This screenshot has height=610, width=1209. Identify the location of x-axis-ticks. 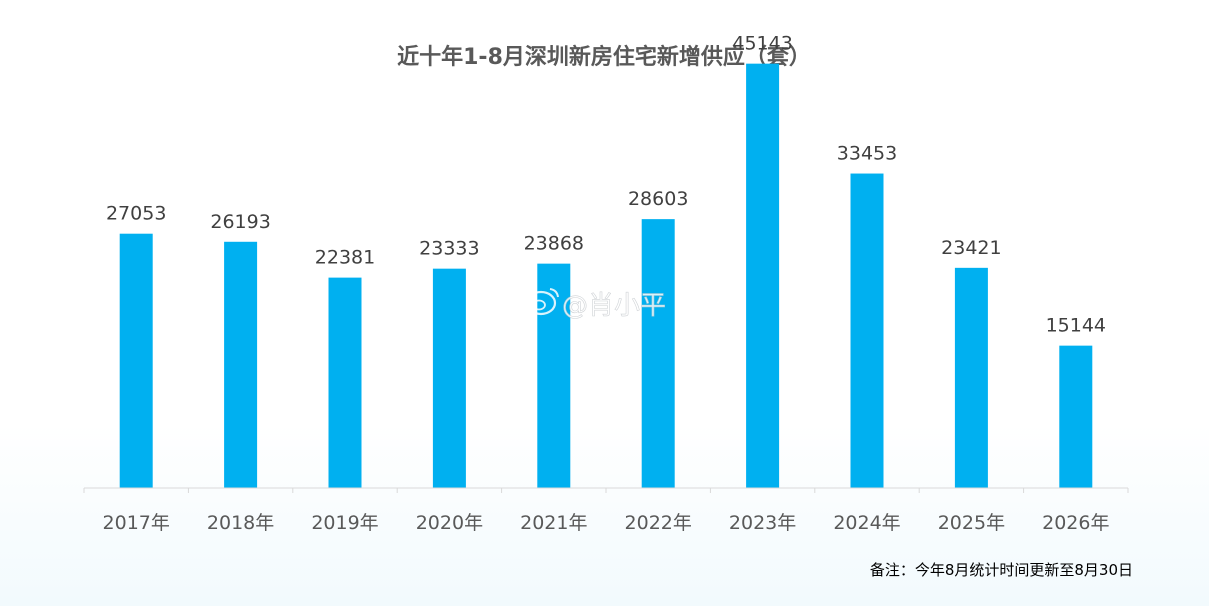
(606, 490).